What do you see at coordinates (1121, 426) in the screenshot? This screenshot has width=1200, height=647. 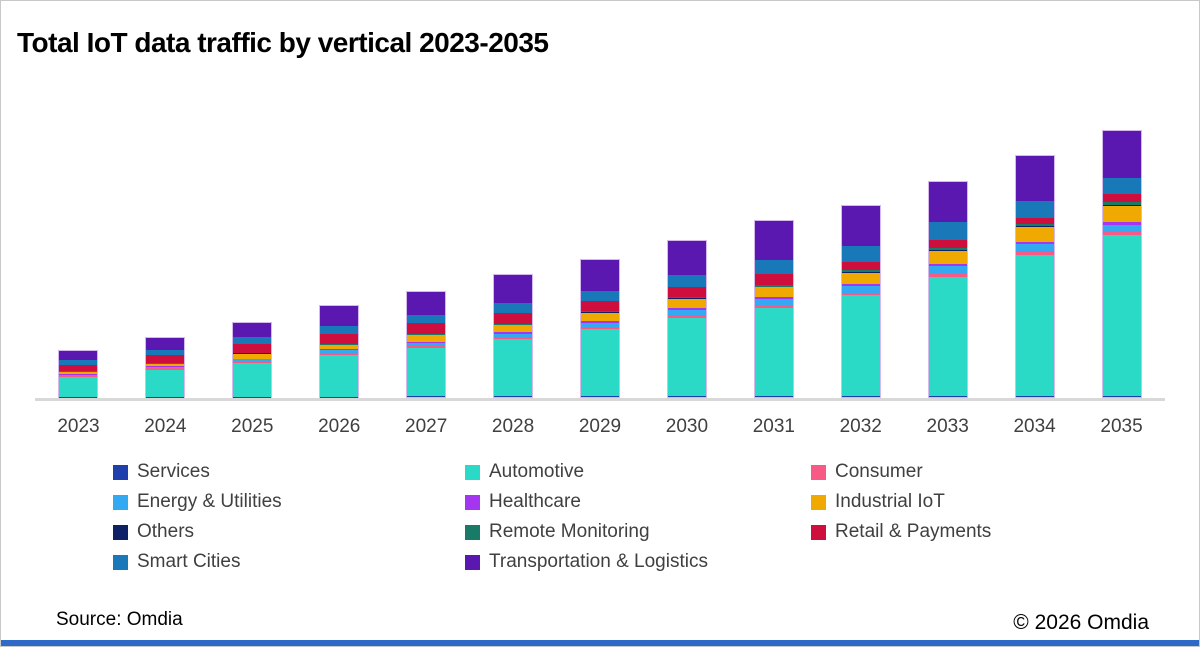 I see `x-tick-2035: 2035` at bounding box center [1121, 426].